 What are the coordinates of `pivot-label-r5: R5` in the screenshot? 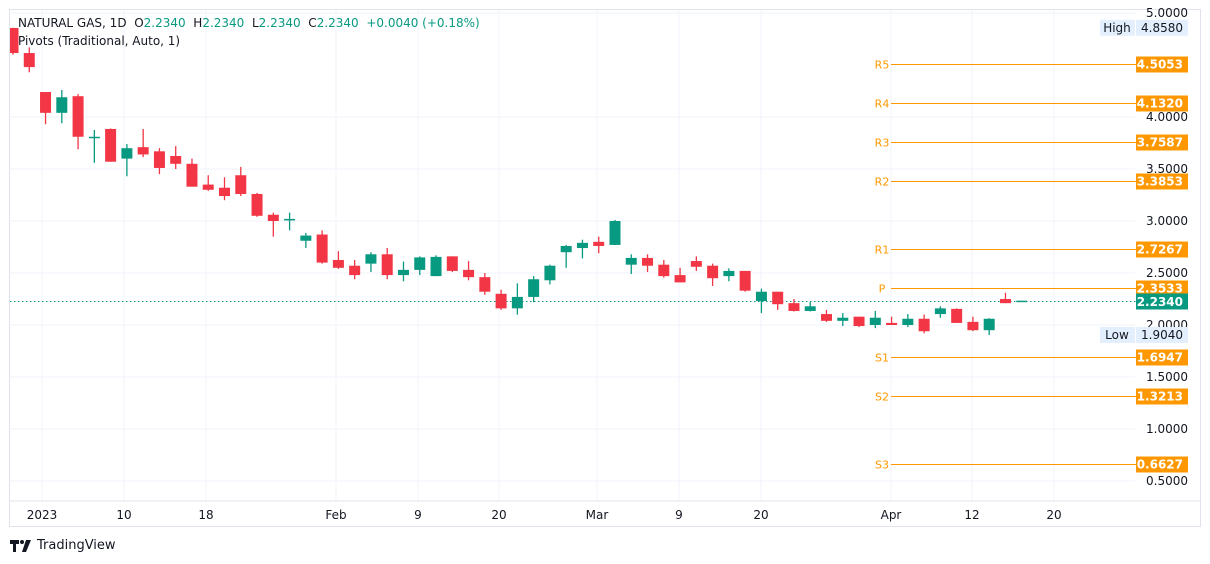 It's located at (882, 65).